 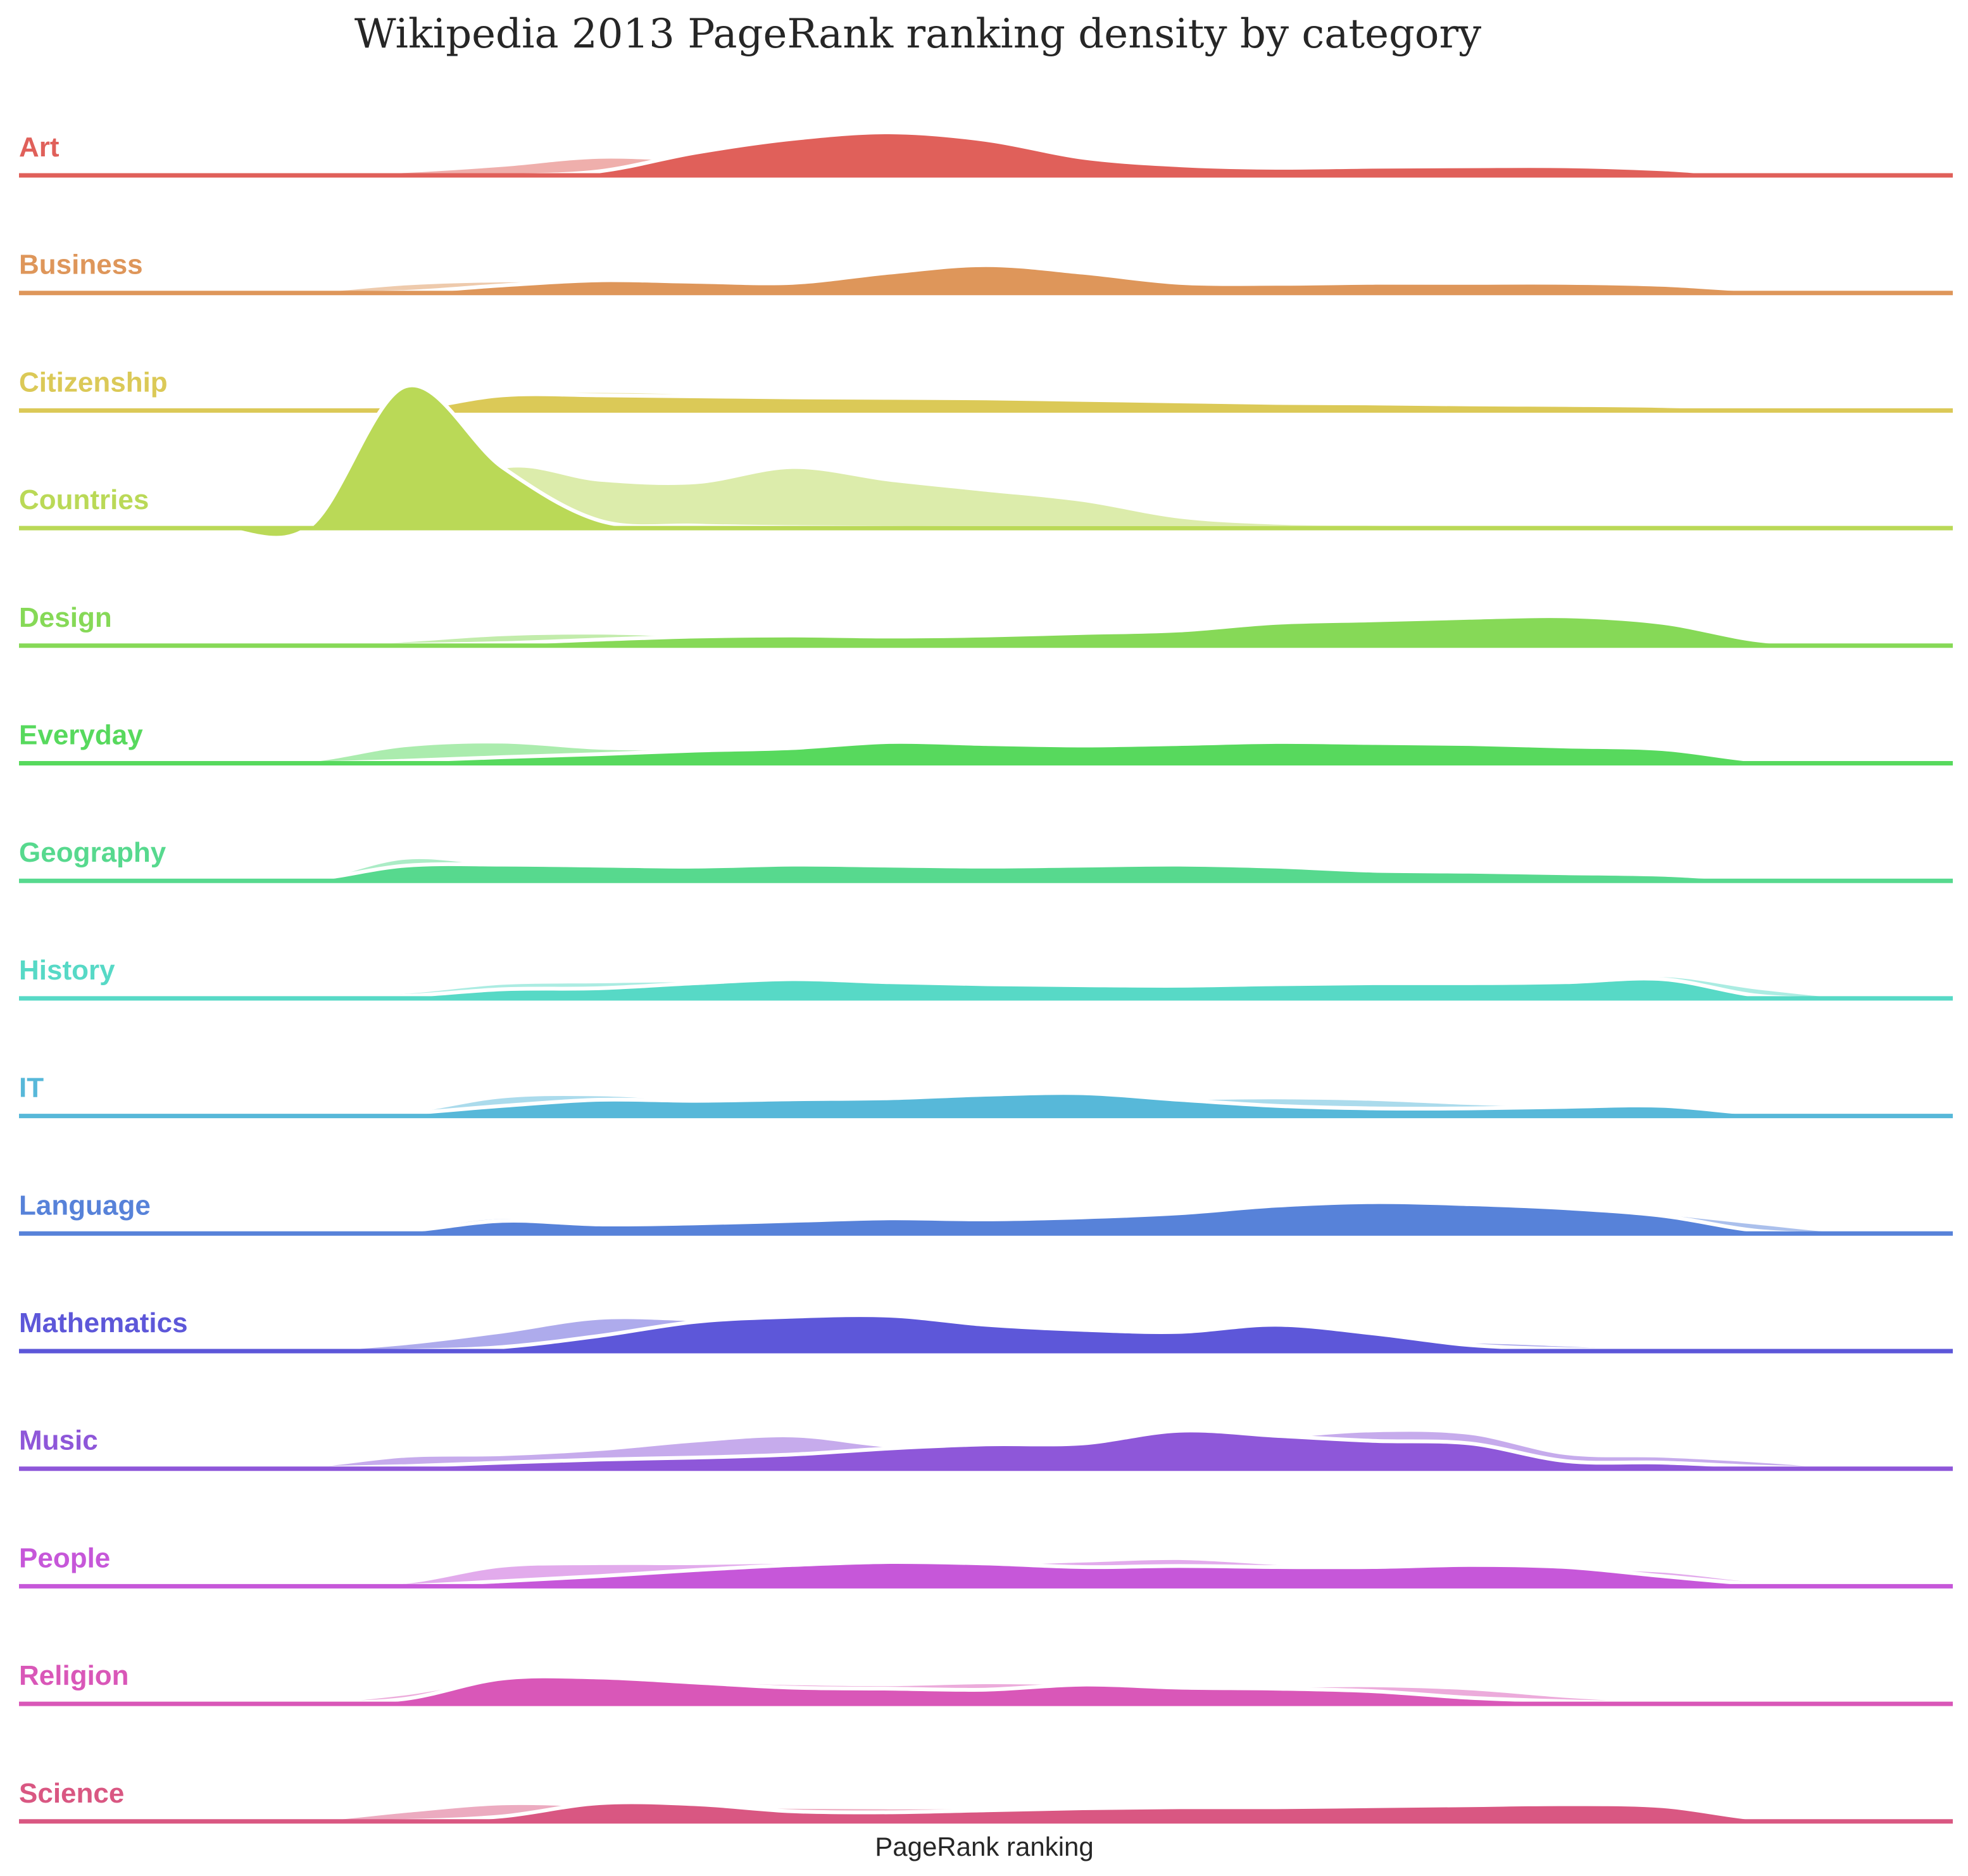 I want to click on language-front-density, so click(x=986, y=1218).